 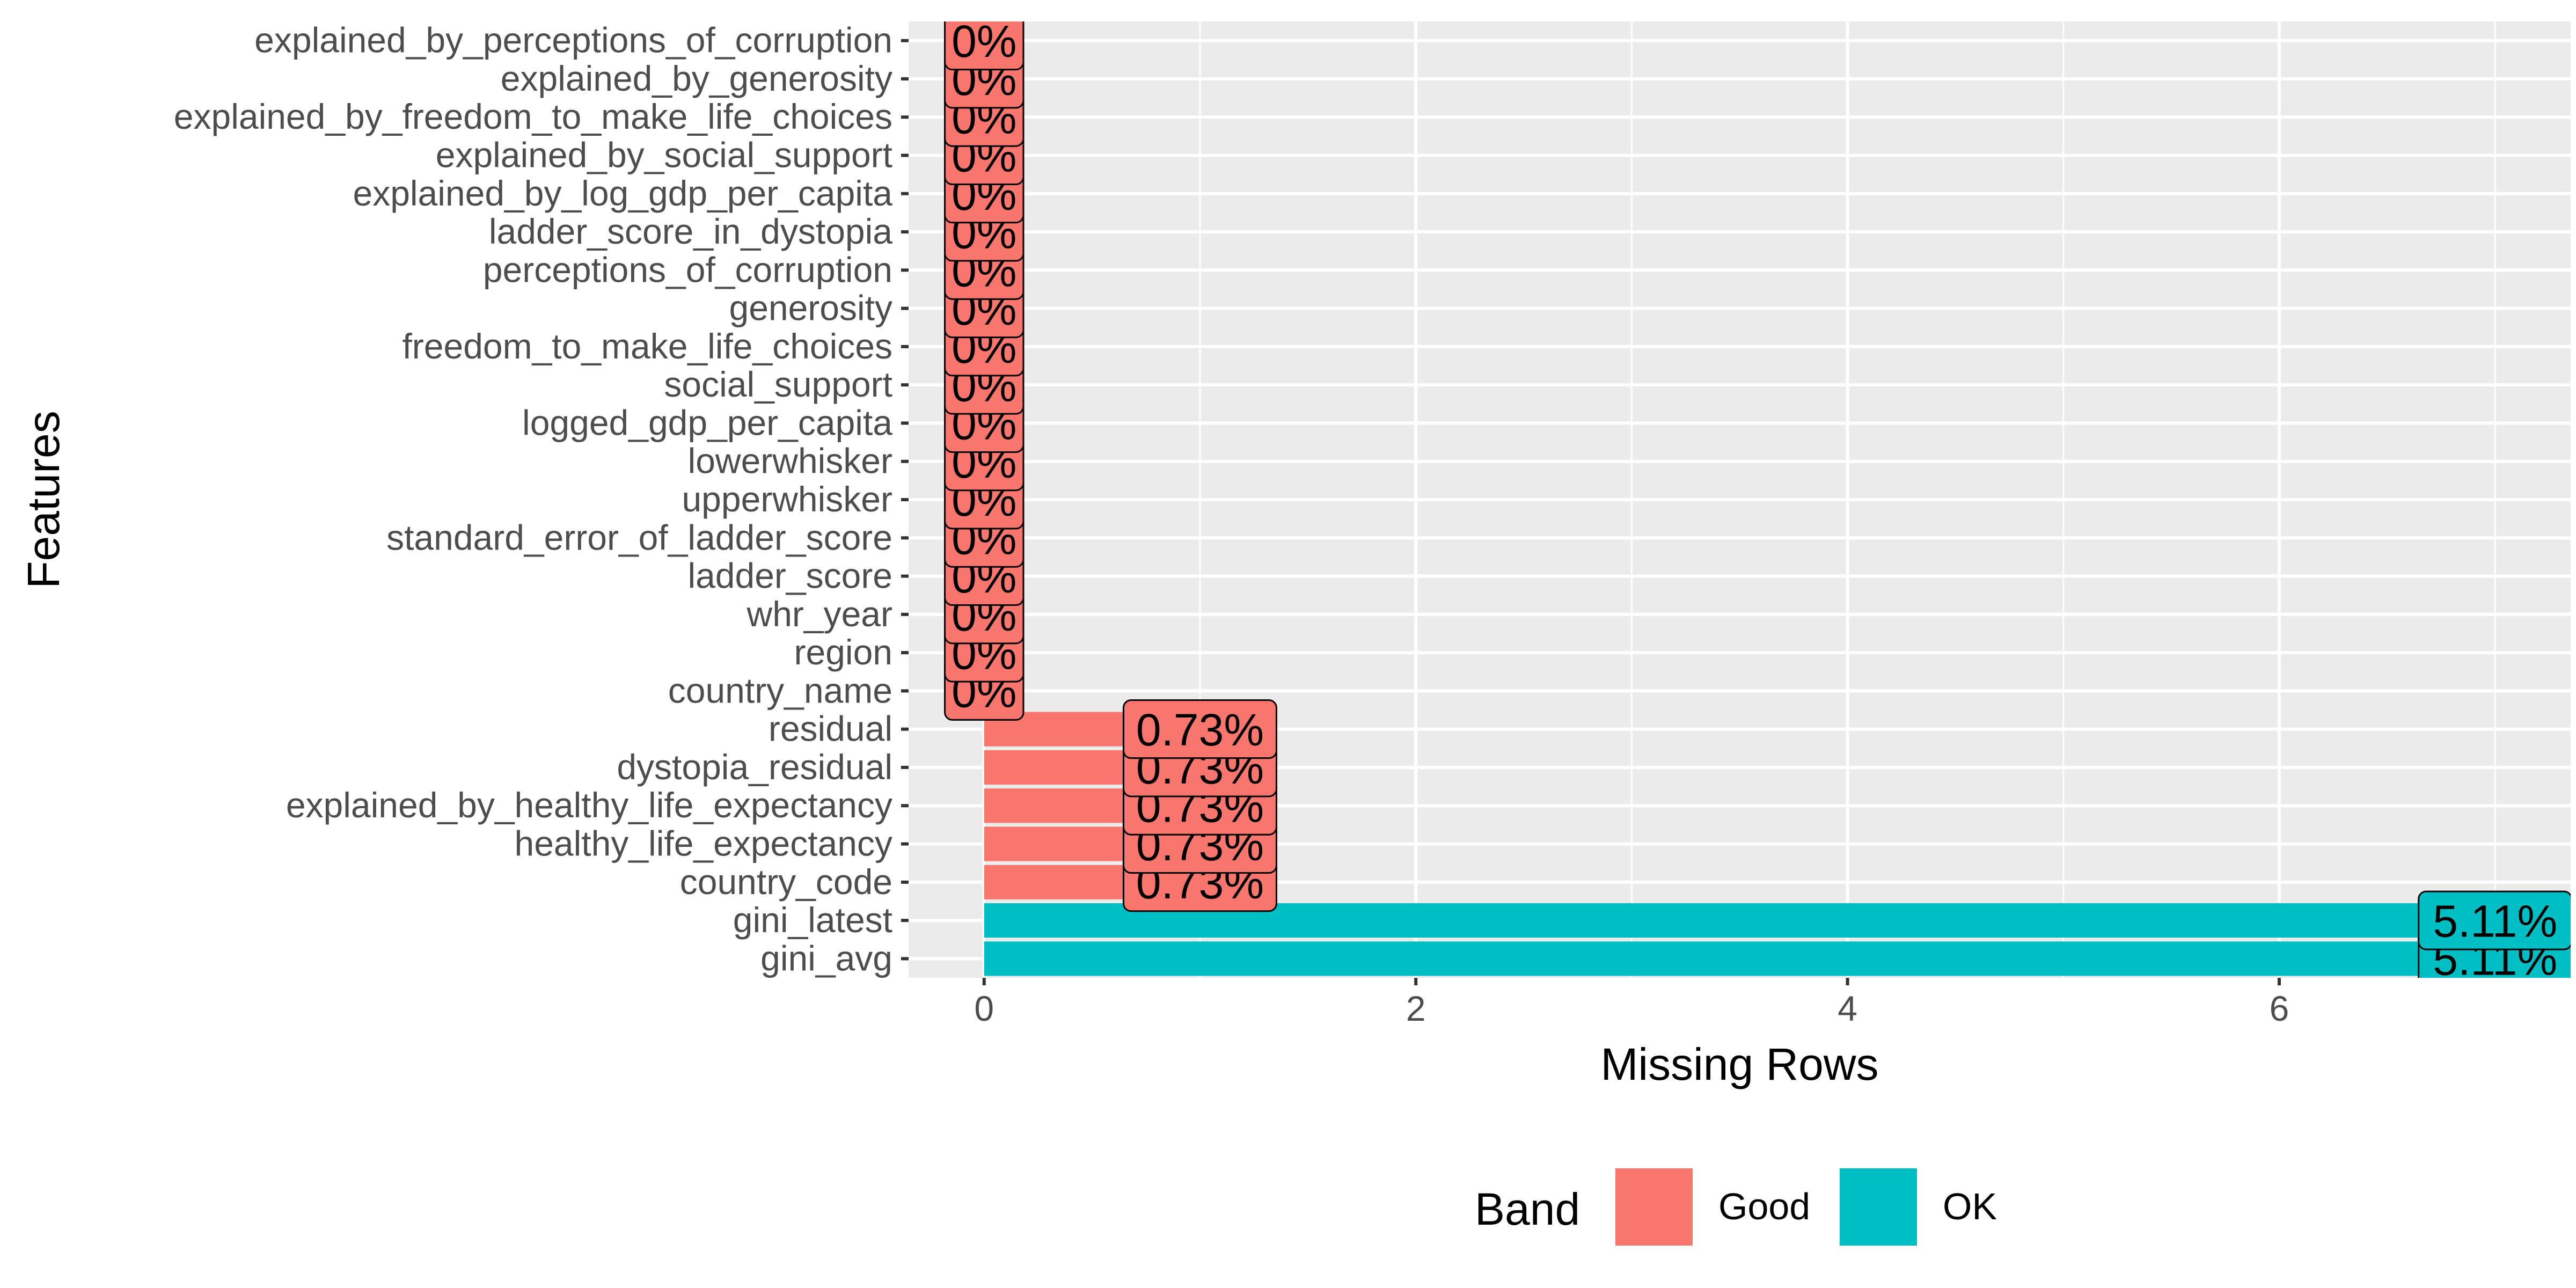 I want to click on legend-title: Band, so click(x=1527, y=1209).